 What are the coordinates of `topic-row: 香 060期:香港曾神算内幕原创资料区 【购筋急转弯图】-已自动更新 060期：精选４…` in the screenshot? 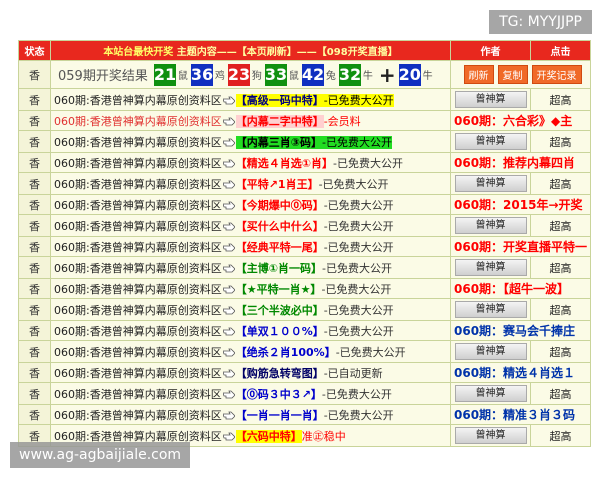 It's located at (304, 372).